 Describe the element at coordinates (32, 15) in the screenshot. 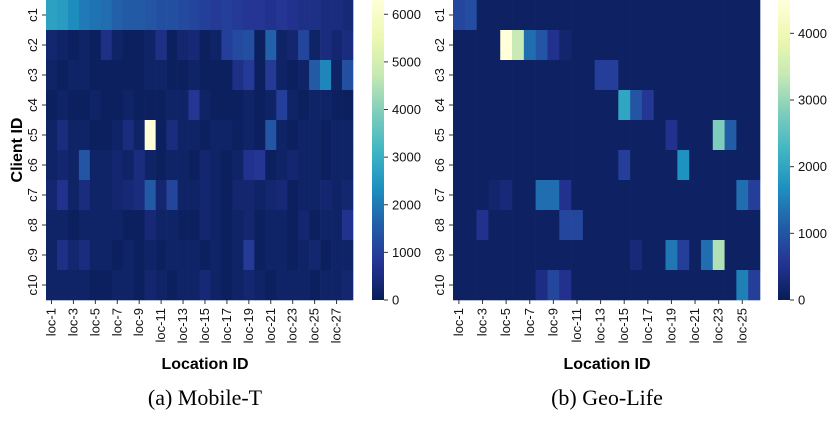

I see `y-tick-label-c1: c1` at that location.